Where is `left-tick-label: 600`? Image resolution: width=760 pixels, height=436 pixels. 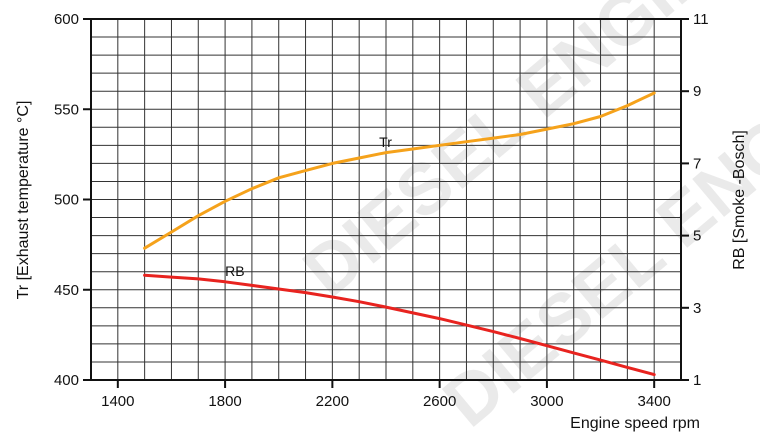
left-tick-label: 600 is located at coordinates (66, 19).